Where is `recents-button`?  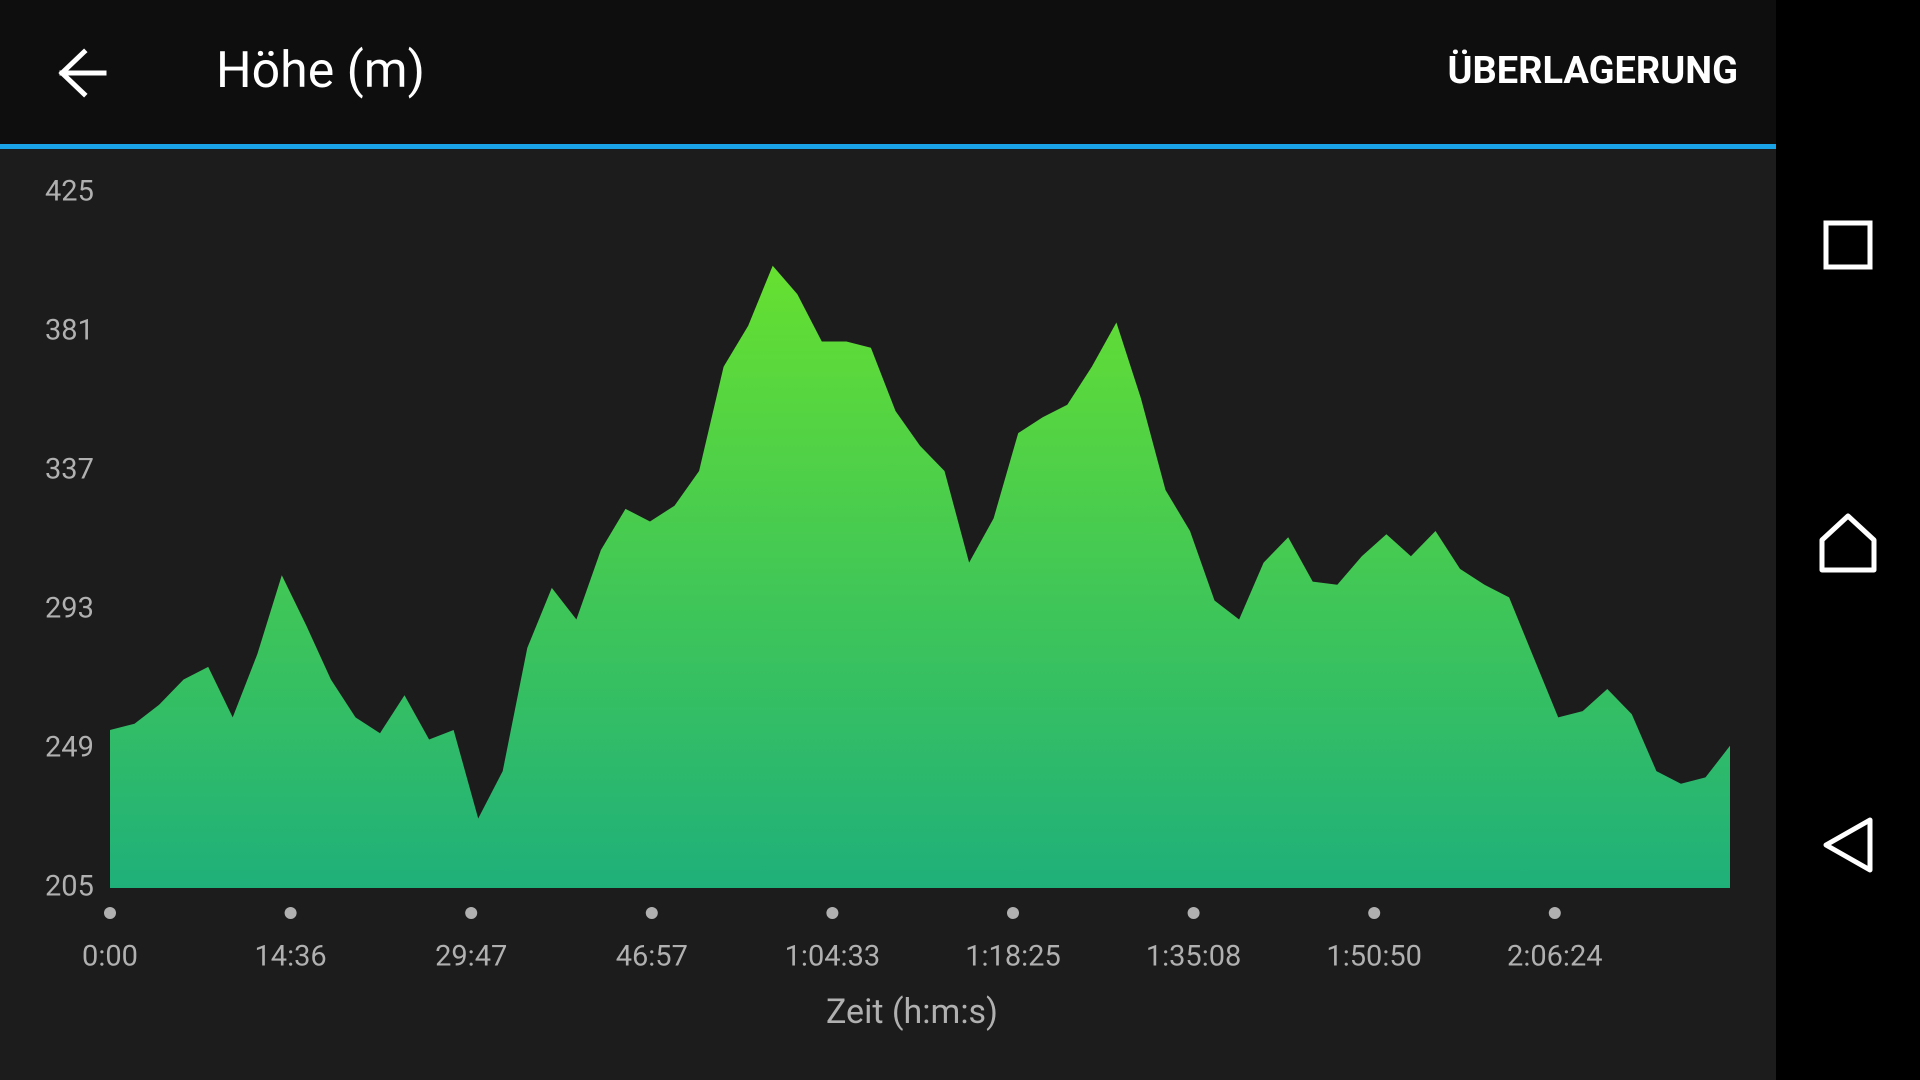
recents-button is located at coordinates (1848, 245).